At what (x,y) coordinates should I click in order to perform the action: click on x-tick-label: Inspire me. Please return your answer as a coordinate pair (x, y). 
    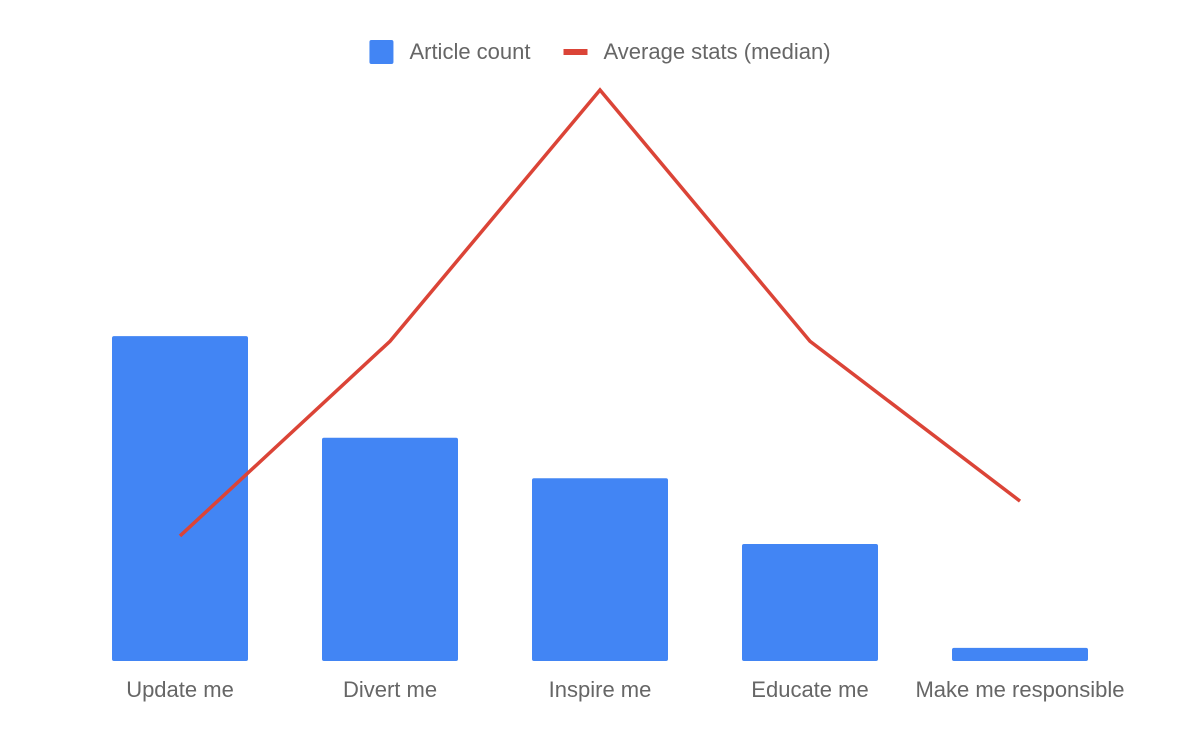
    Looking at the image, I should click on (600, 689).